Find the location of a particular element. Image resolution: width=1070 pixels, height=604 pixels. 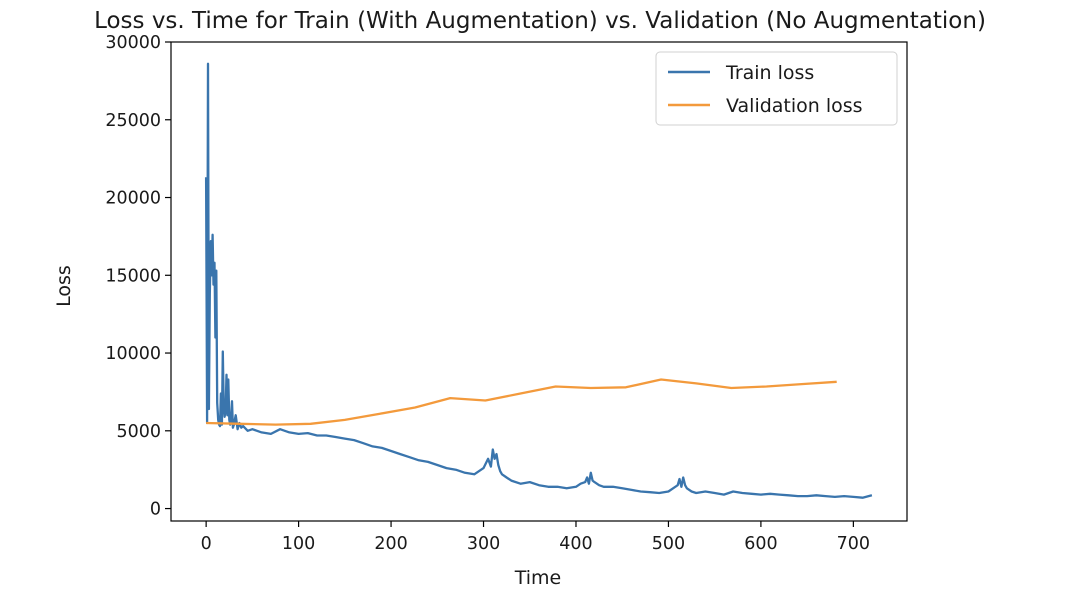

legend-box is located at coordinates (776, 88).